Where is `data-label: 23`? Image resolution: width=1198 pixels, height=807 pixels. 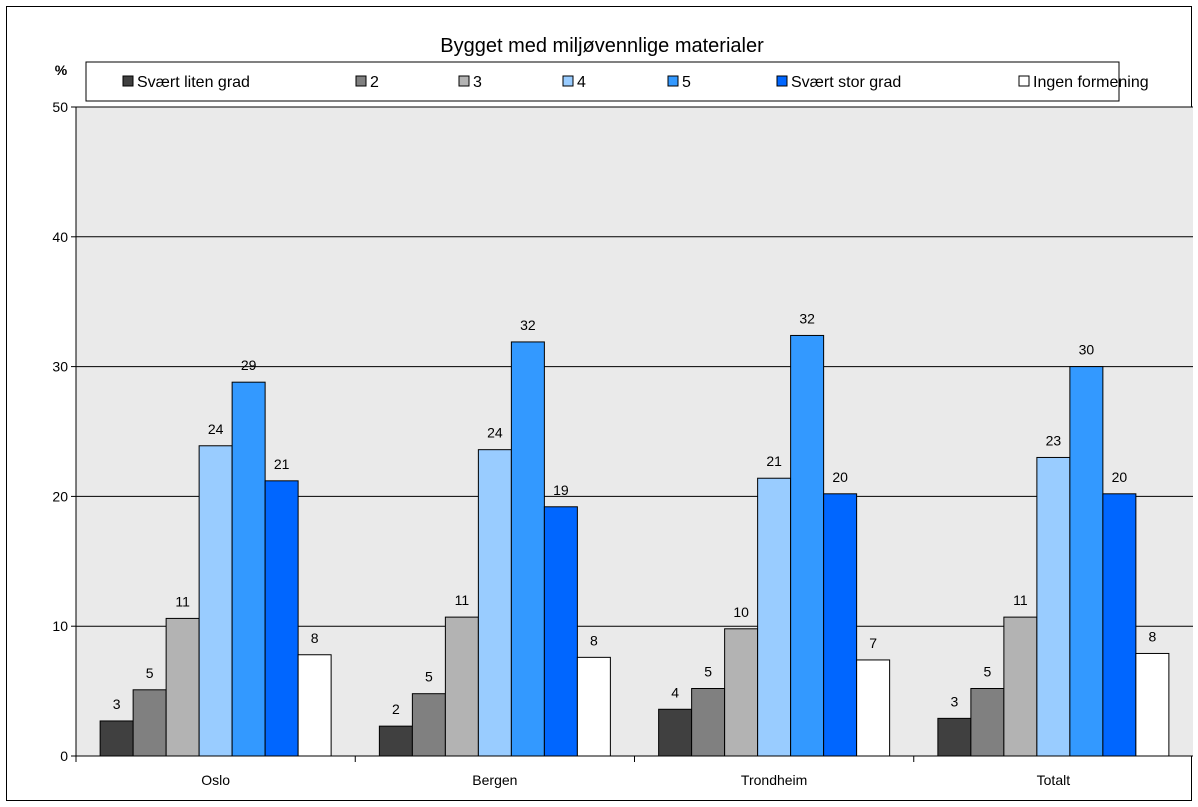 data-label: 23 is located at coordinates (1054, 440).